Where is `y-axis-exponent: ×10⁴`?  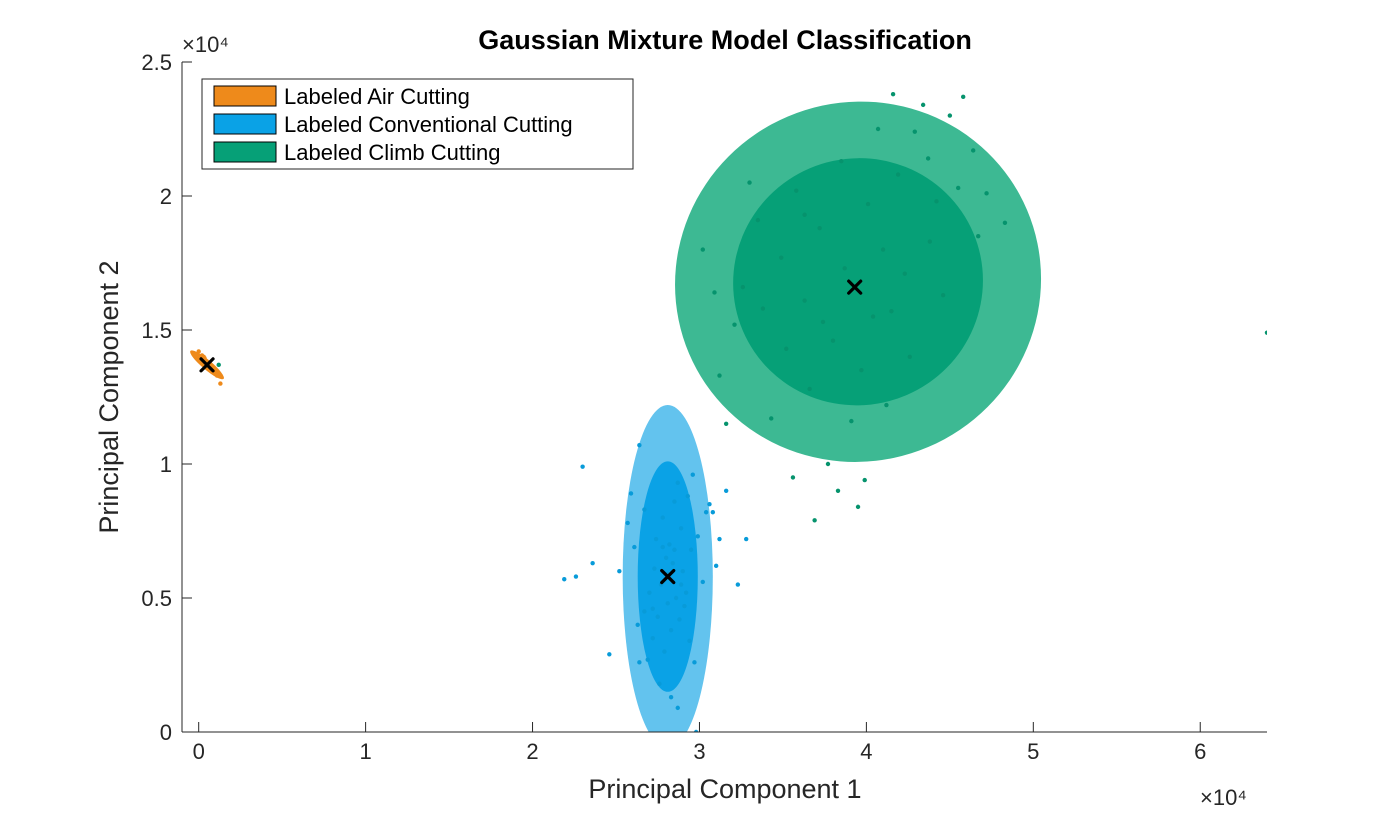
y-axis-exponent: ×10⁴ is located at coordinates (205, 44).